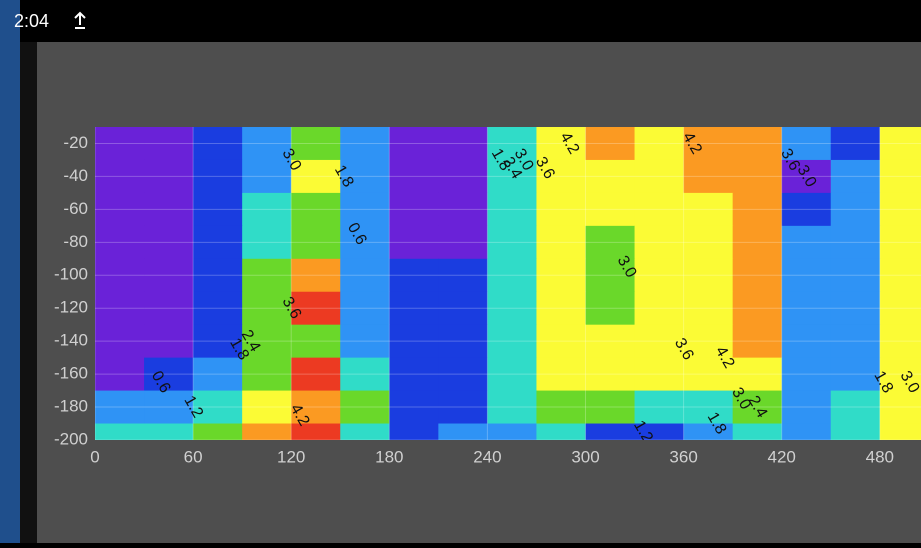  What do you see at coordinates (94, 456) in the screenshot?
I see `x-tick-label: 0` at bounding box center [94, 456].